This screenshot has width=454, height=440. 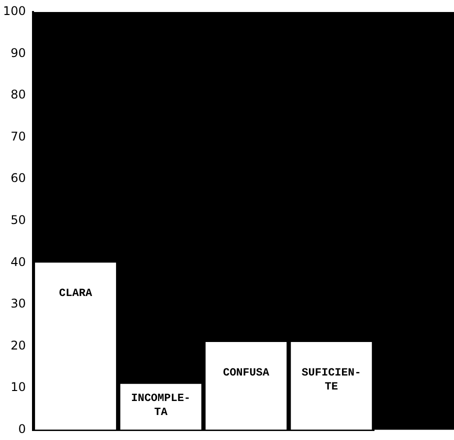 I want to click on y-tick-label: 30, so click(x=18, y=303).